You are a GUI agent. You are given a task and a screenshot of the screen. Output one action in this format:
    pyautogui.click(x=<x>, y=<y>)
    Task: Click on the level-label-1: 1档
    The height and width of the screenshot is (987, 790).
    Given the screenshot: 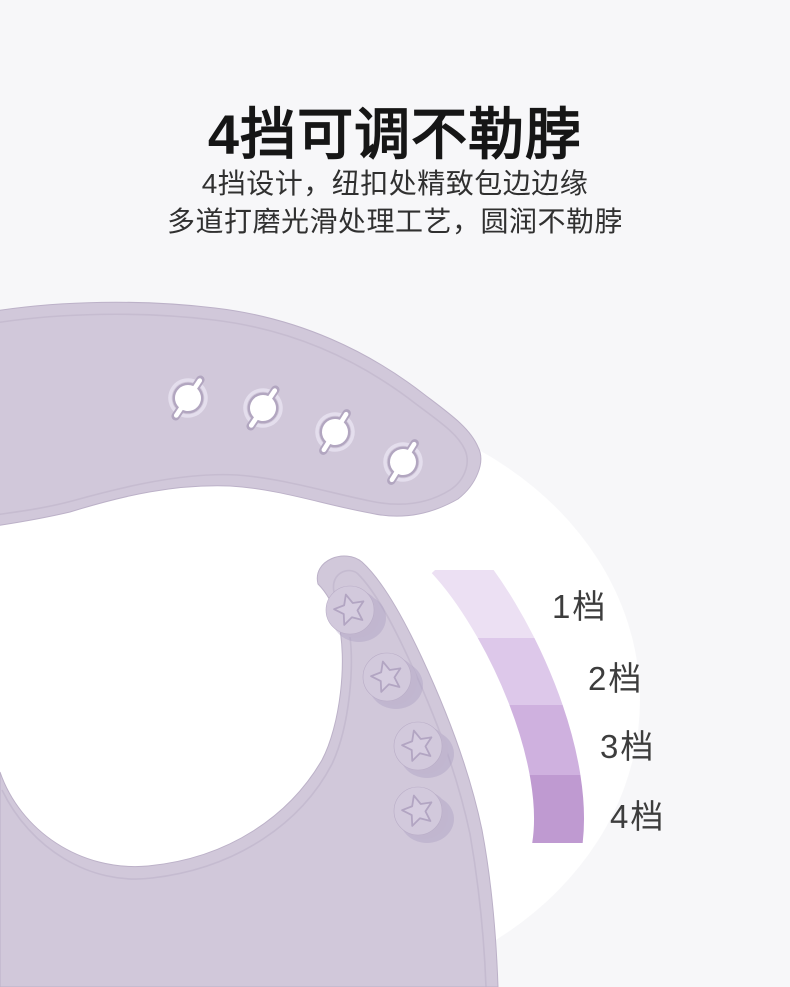 What is the action you would take?
    pyautogui.click(x=580, y=606)
    